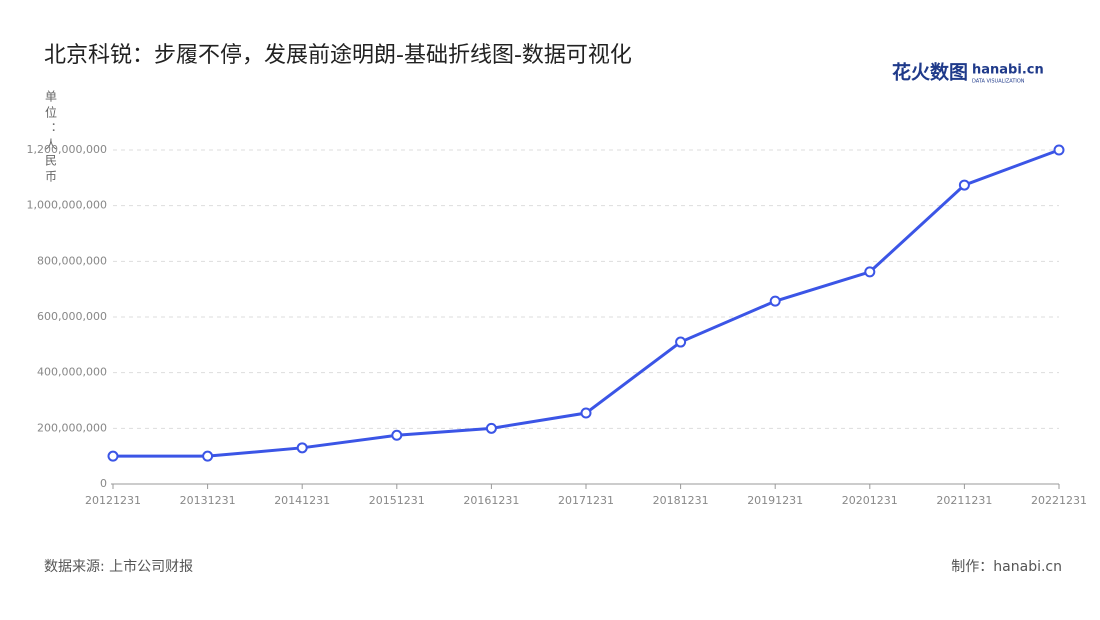 This screenshot has width=1100, height=620. I want to click on x-tick-label: 20211231, so click(964, 500).